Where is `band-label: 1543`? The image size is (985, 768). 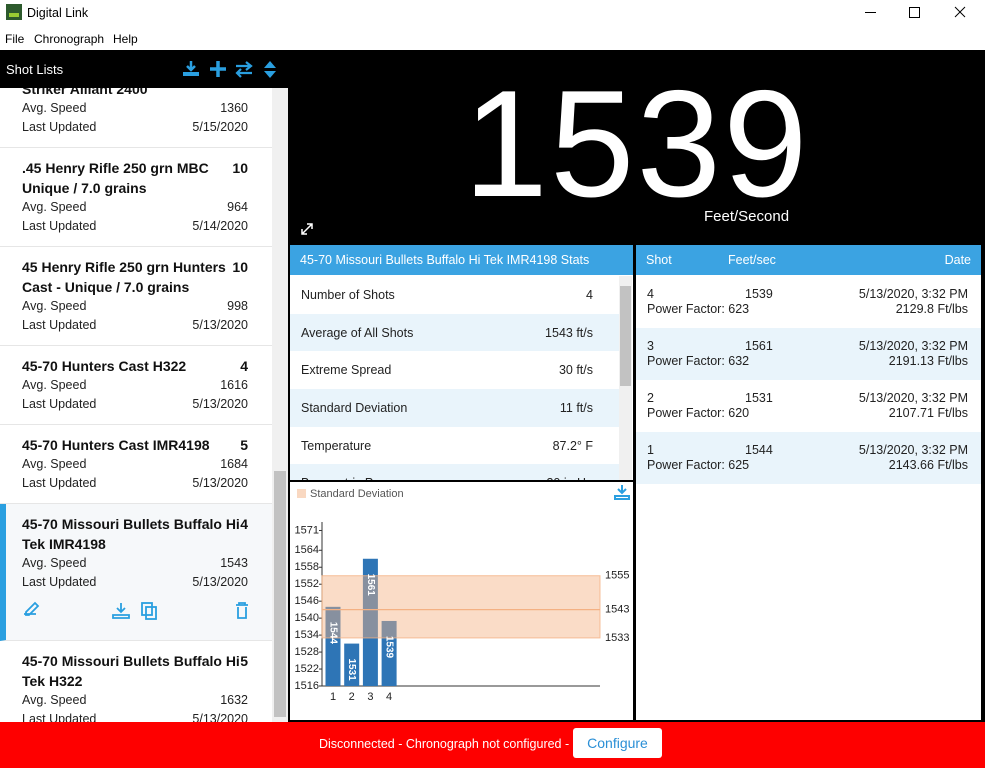
band-label: 1543 is located at coordinates (617, 610).